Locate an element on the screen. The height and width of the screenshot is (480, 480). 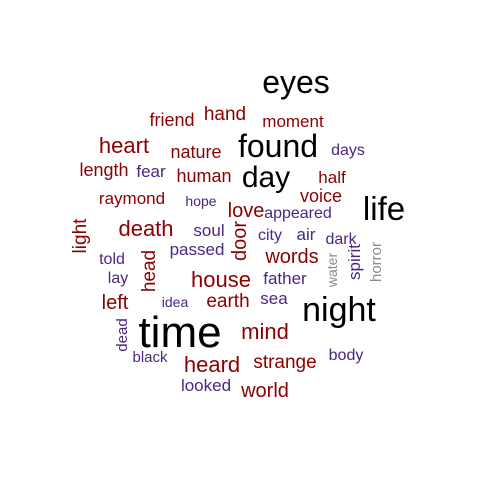
cloud-word-spirit: spirit is located at coordinates (354, 262).